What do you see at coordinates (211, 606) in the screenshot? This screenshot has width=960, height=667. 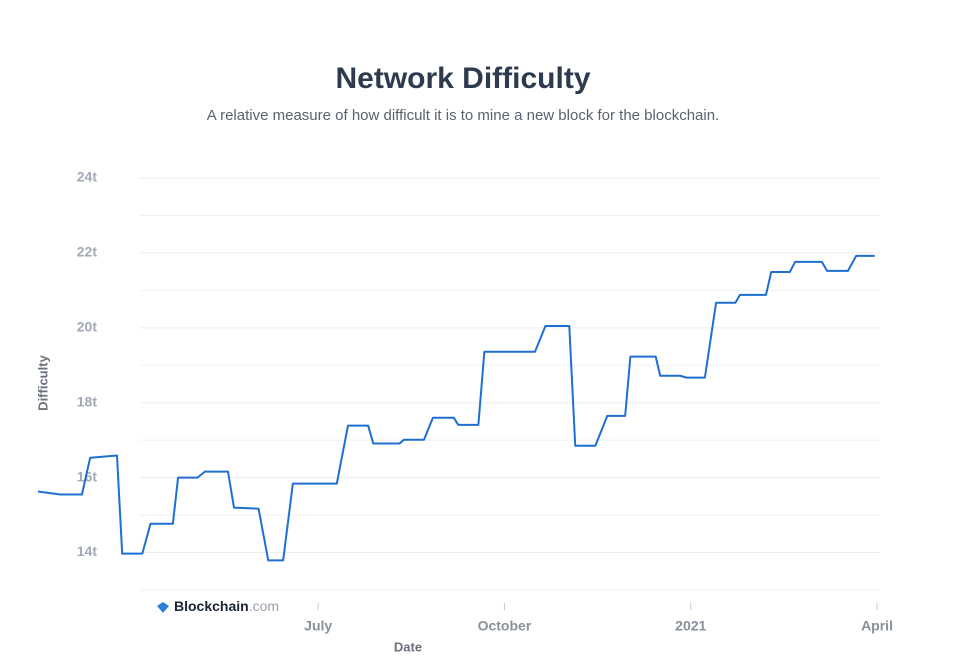 I see `watermark-name: Blockchain` at bounding box center [211, 606].